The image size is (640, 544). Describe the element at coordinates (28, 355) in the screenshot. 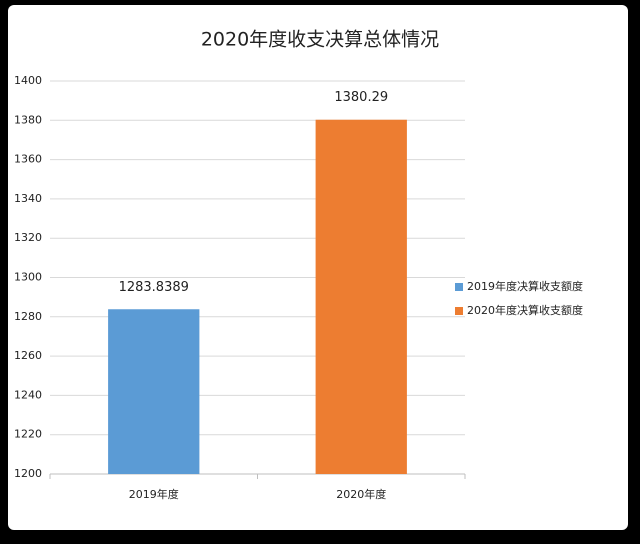

I see `y-tick-label: 1260` at that location.